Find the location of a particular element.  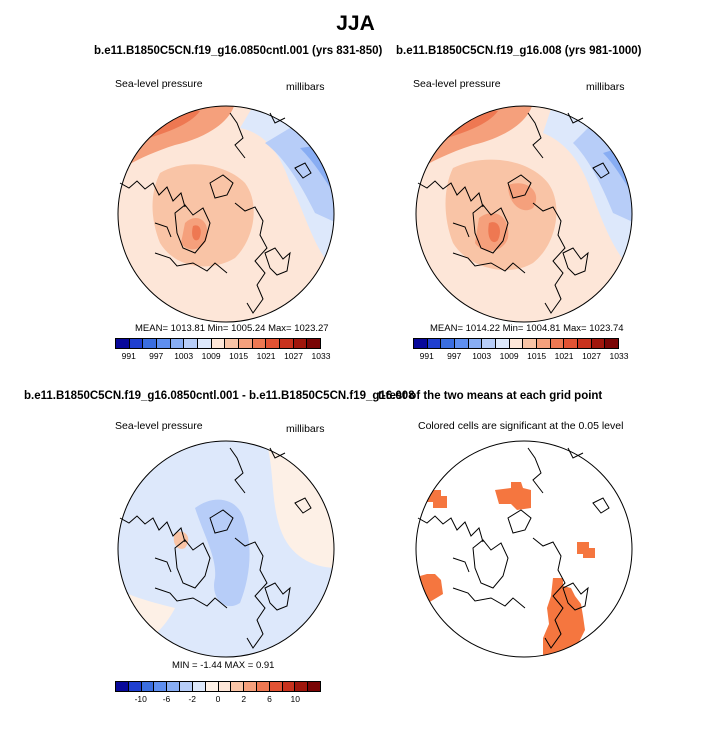

colorbar-tick-label: 2 is located at coordinates (244, 699).